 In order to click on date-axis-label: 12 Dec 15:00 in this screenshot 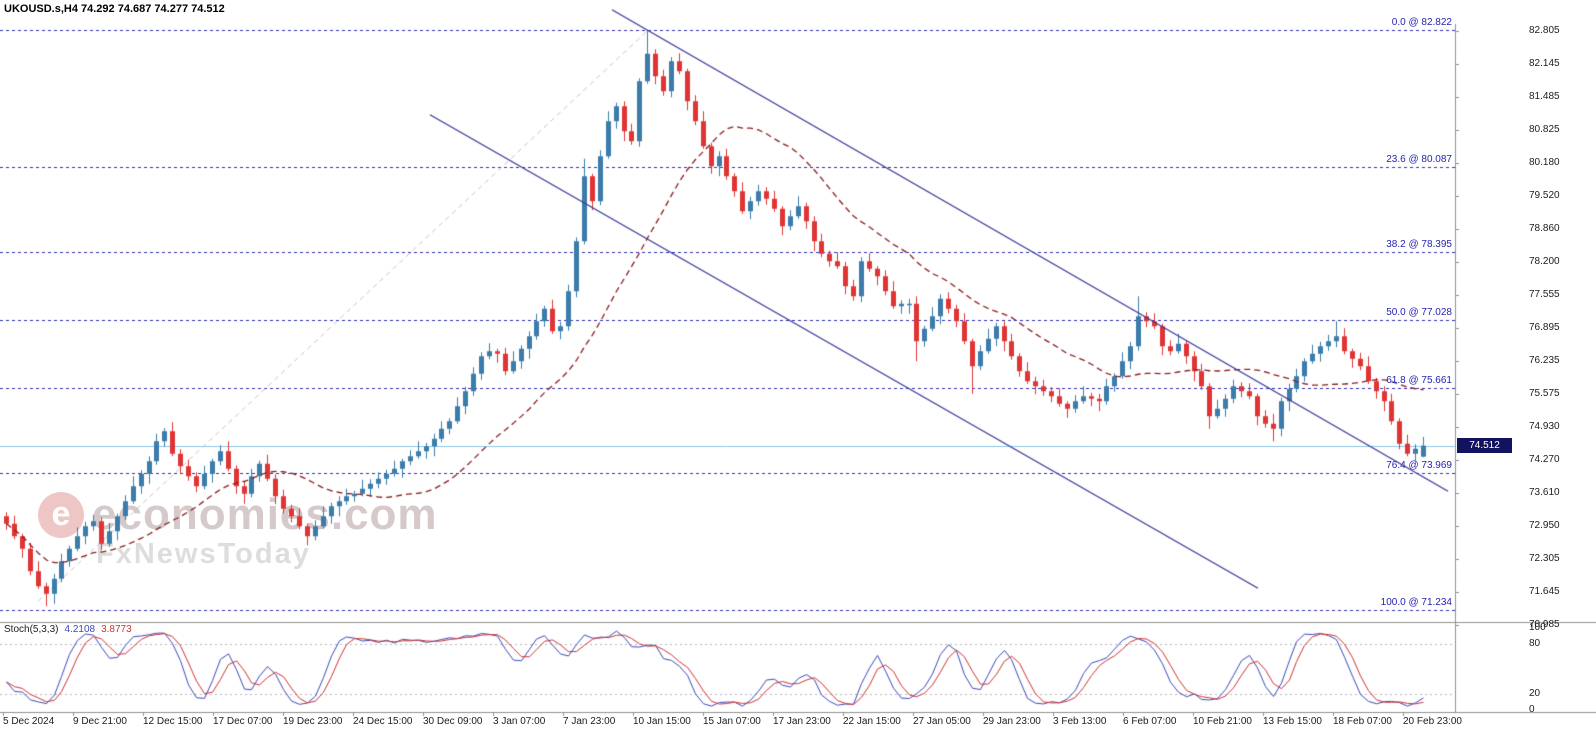, I will do `click(173, 721)`.